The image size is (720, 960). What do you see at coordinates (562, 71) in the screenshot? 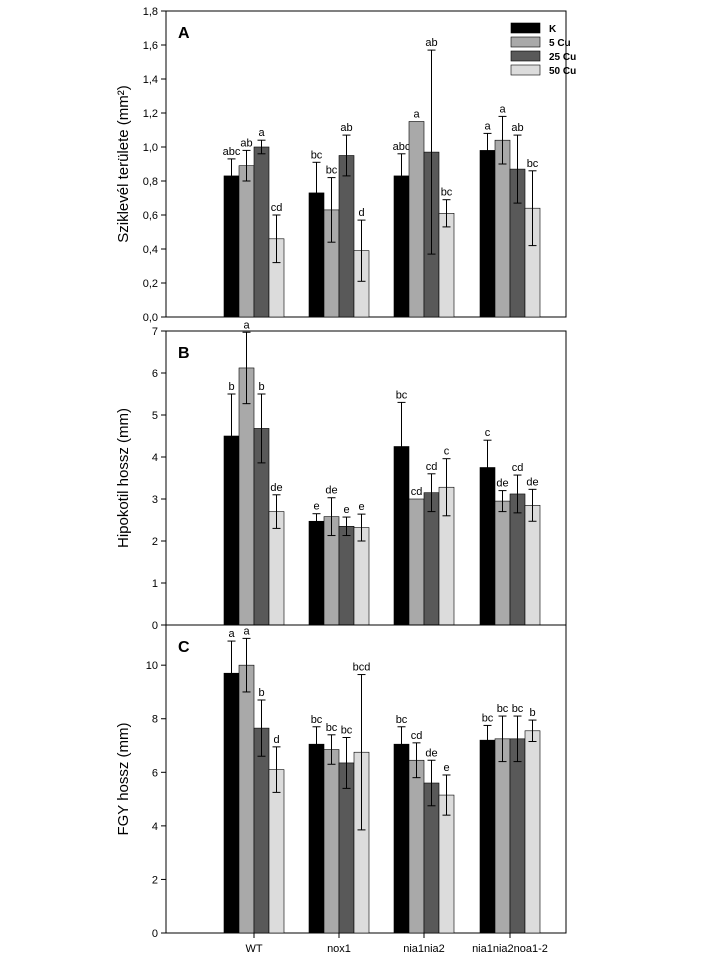
I see `legend-label: 50 Cu` at bounding box center [562, 71].